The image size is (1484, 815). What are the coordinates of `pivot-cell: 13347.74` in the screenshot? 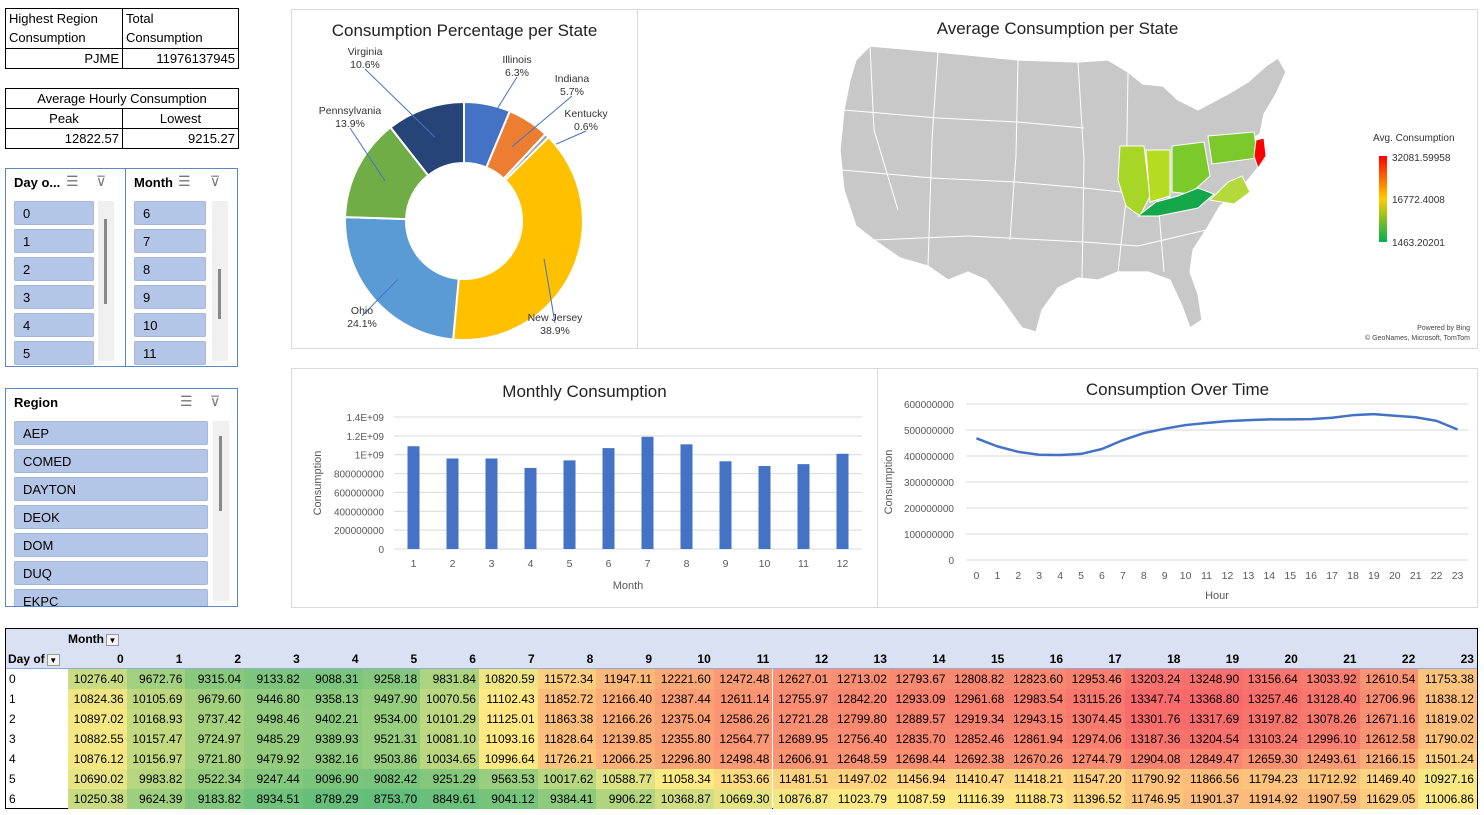 It's located at (1154, 699).